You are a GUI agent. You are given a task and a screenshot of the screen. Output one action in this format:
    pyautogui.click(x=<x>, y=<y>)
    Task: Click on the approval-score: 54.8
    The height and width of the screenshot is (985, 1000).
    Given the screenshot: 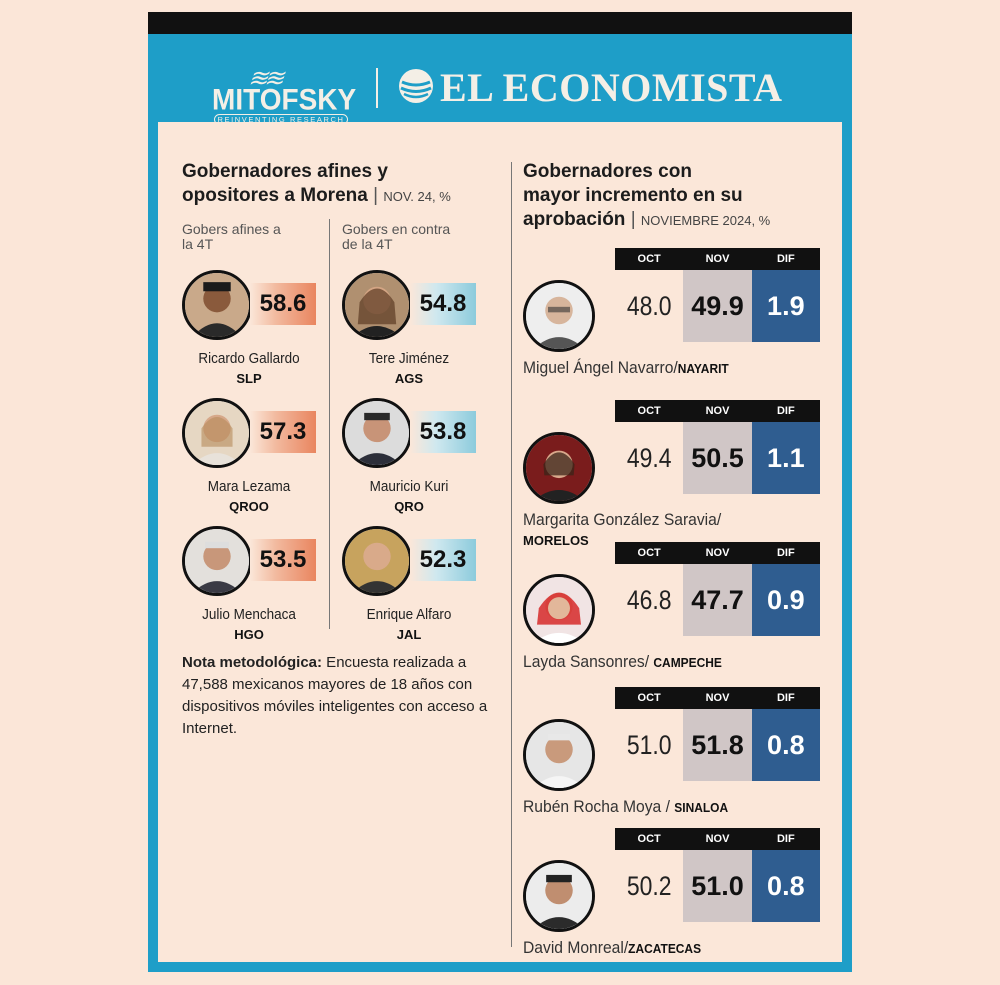 What is the action you would take?
    pyautogui.click(x=443, y=304)
    